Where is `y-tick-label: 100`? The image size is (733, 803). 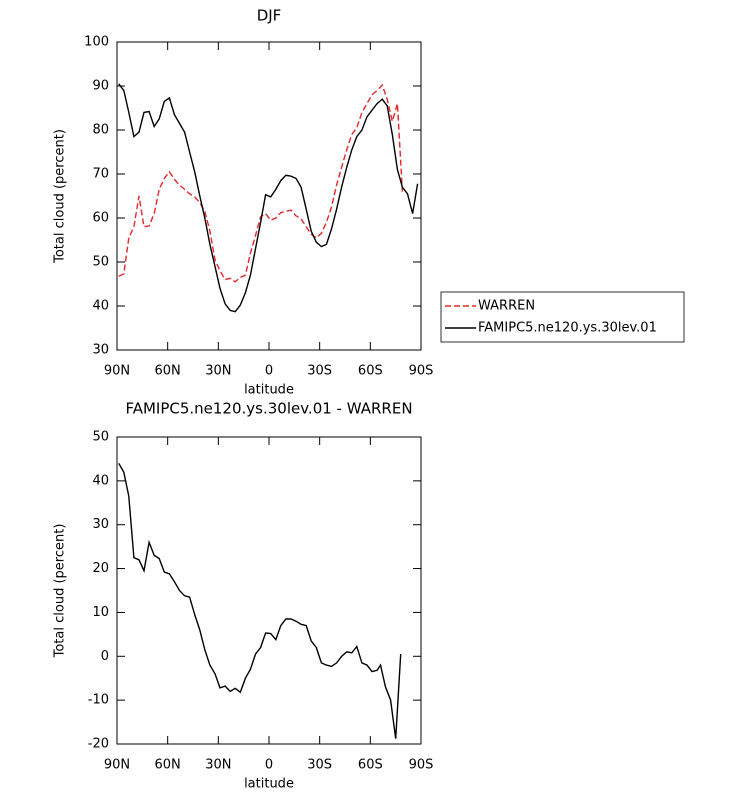
y-tick-label: 100 is located at coordinates (96, 42).